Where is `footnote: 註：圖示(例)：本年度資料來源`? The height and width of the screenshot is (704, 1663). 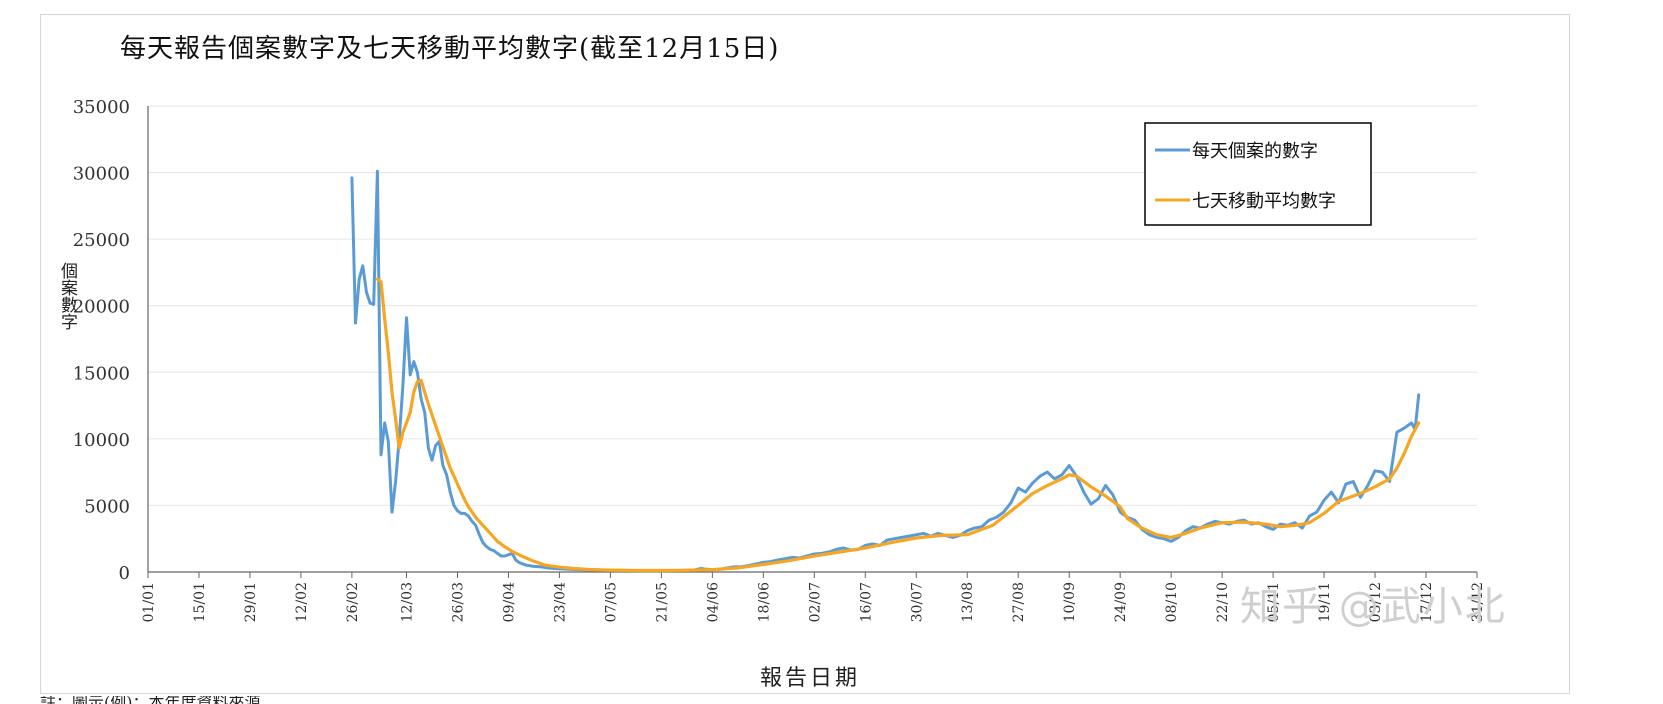
footnote: 註：圖示(例)：本年度資料來源 is located at coordinates (275, 700).